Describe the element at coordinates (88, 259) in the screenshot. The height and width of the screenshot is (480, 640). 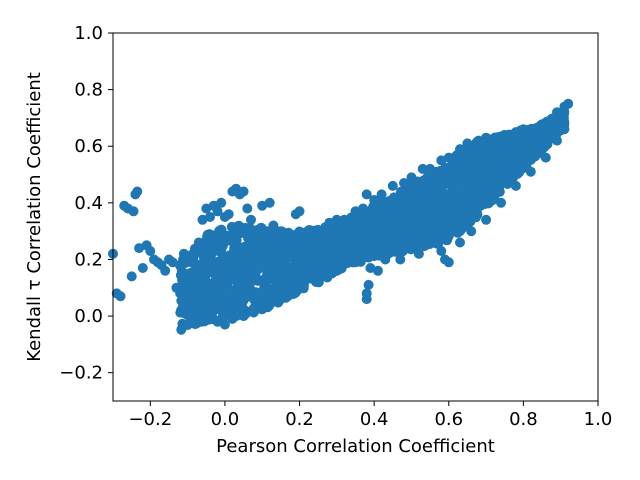
I see `y-tick-label: 0.2` at that location.